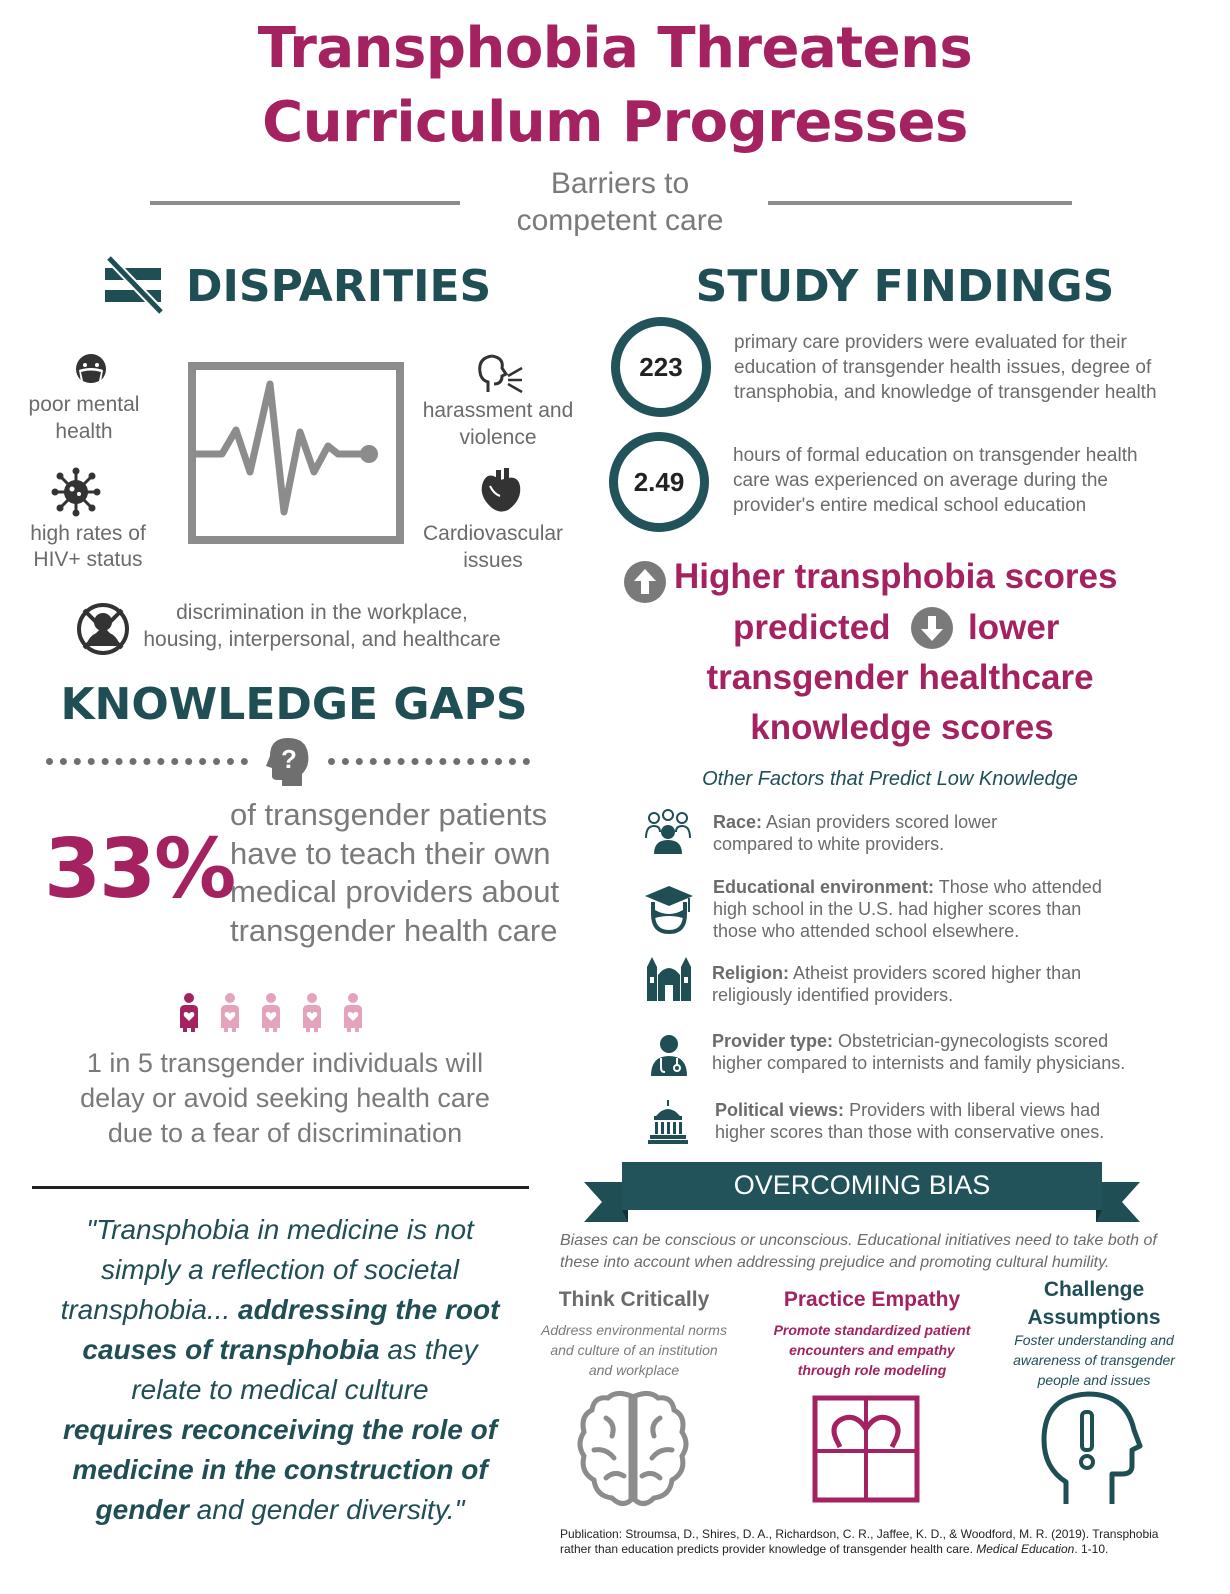 Image resolution: width=1230 pixels, height=1594 pixels. Describe the element at coordinates (812, 627) in the screenshot. I see `finding-predicted: predicted` at that location.